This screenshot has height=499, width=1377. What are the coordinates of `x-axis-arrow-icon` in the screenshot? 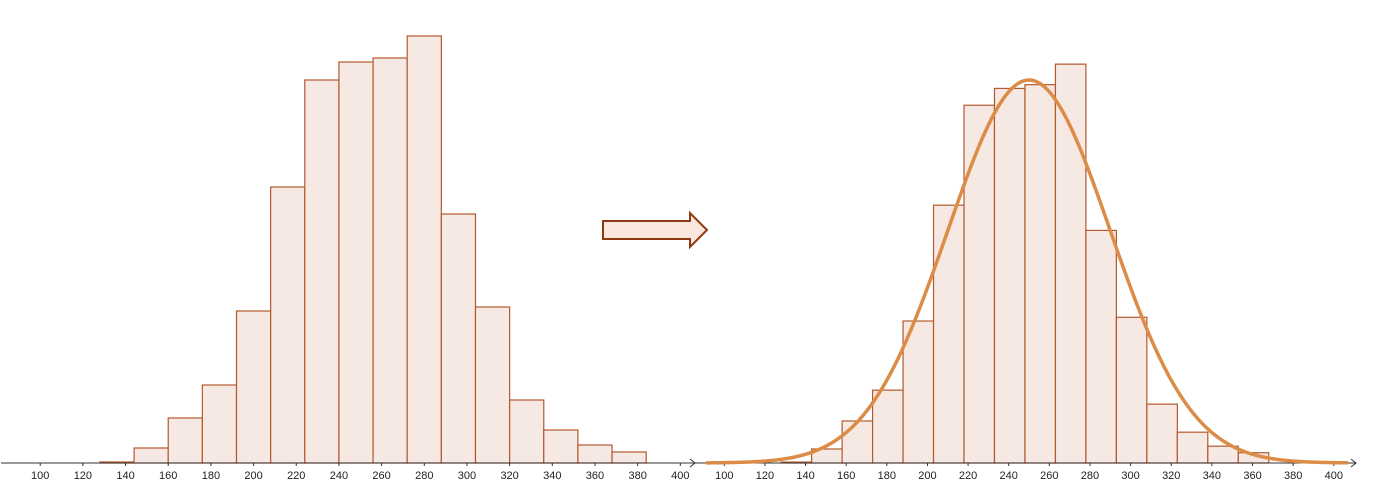 It's located at (1353, 463).